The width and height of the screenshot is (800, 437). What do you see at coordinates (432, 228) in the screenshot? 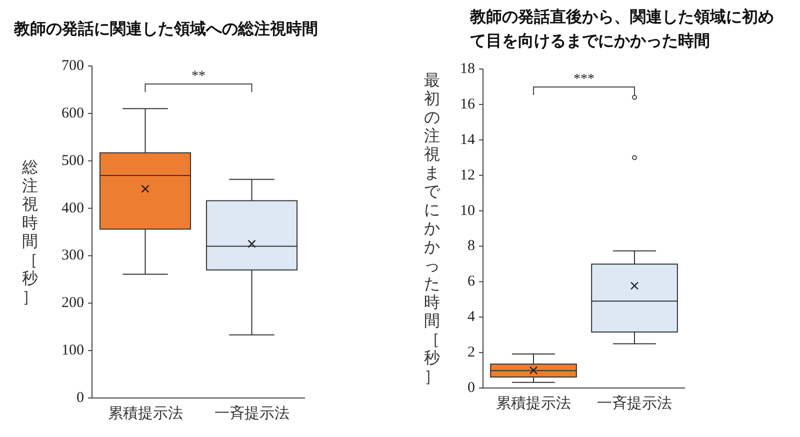
I see `text: 最初の注視までにかかった時間［秒］` at bounding box center [432, 228].